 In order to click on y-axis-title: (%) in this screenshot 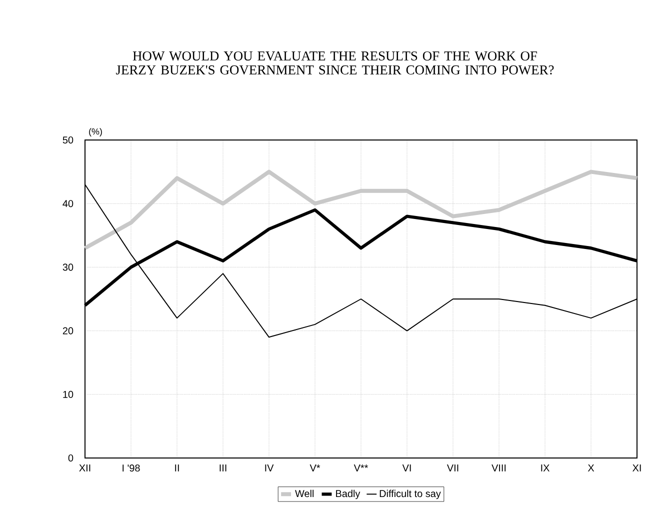, I will do `click(95, 132)`.